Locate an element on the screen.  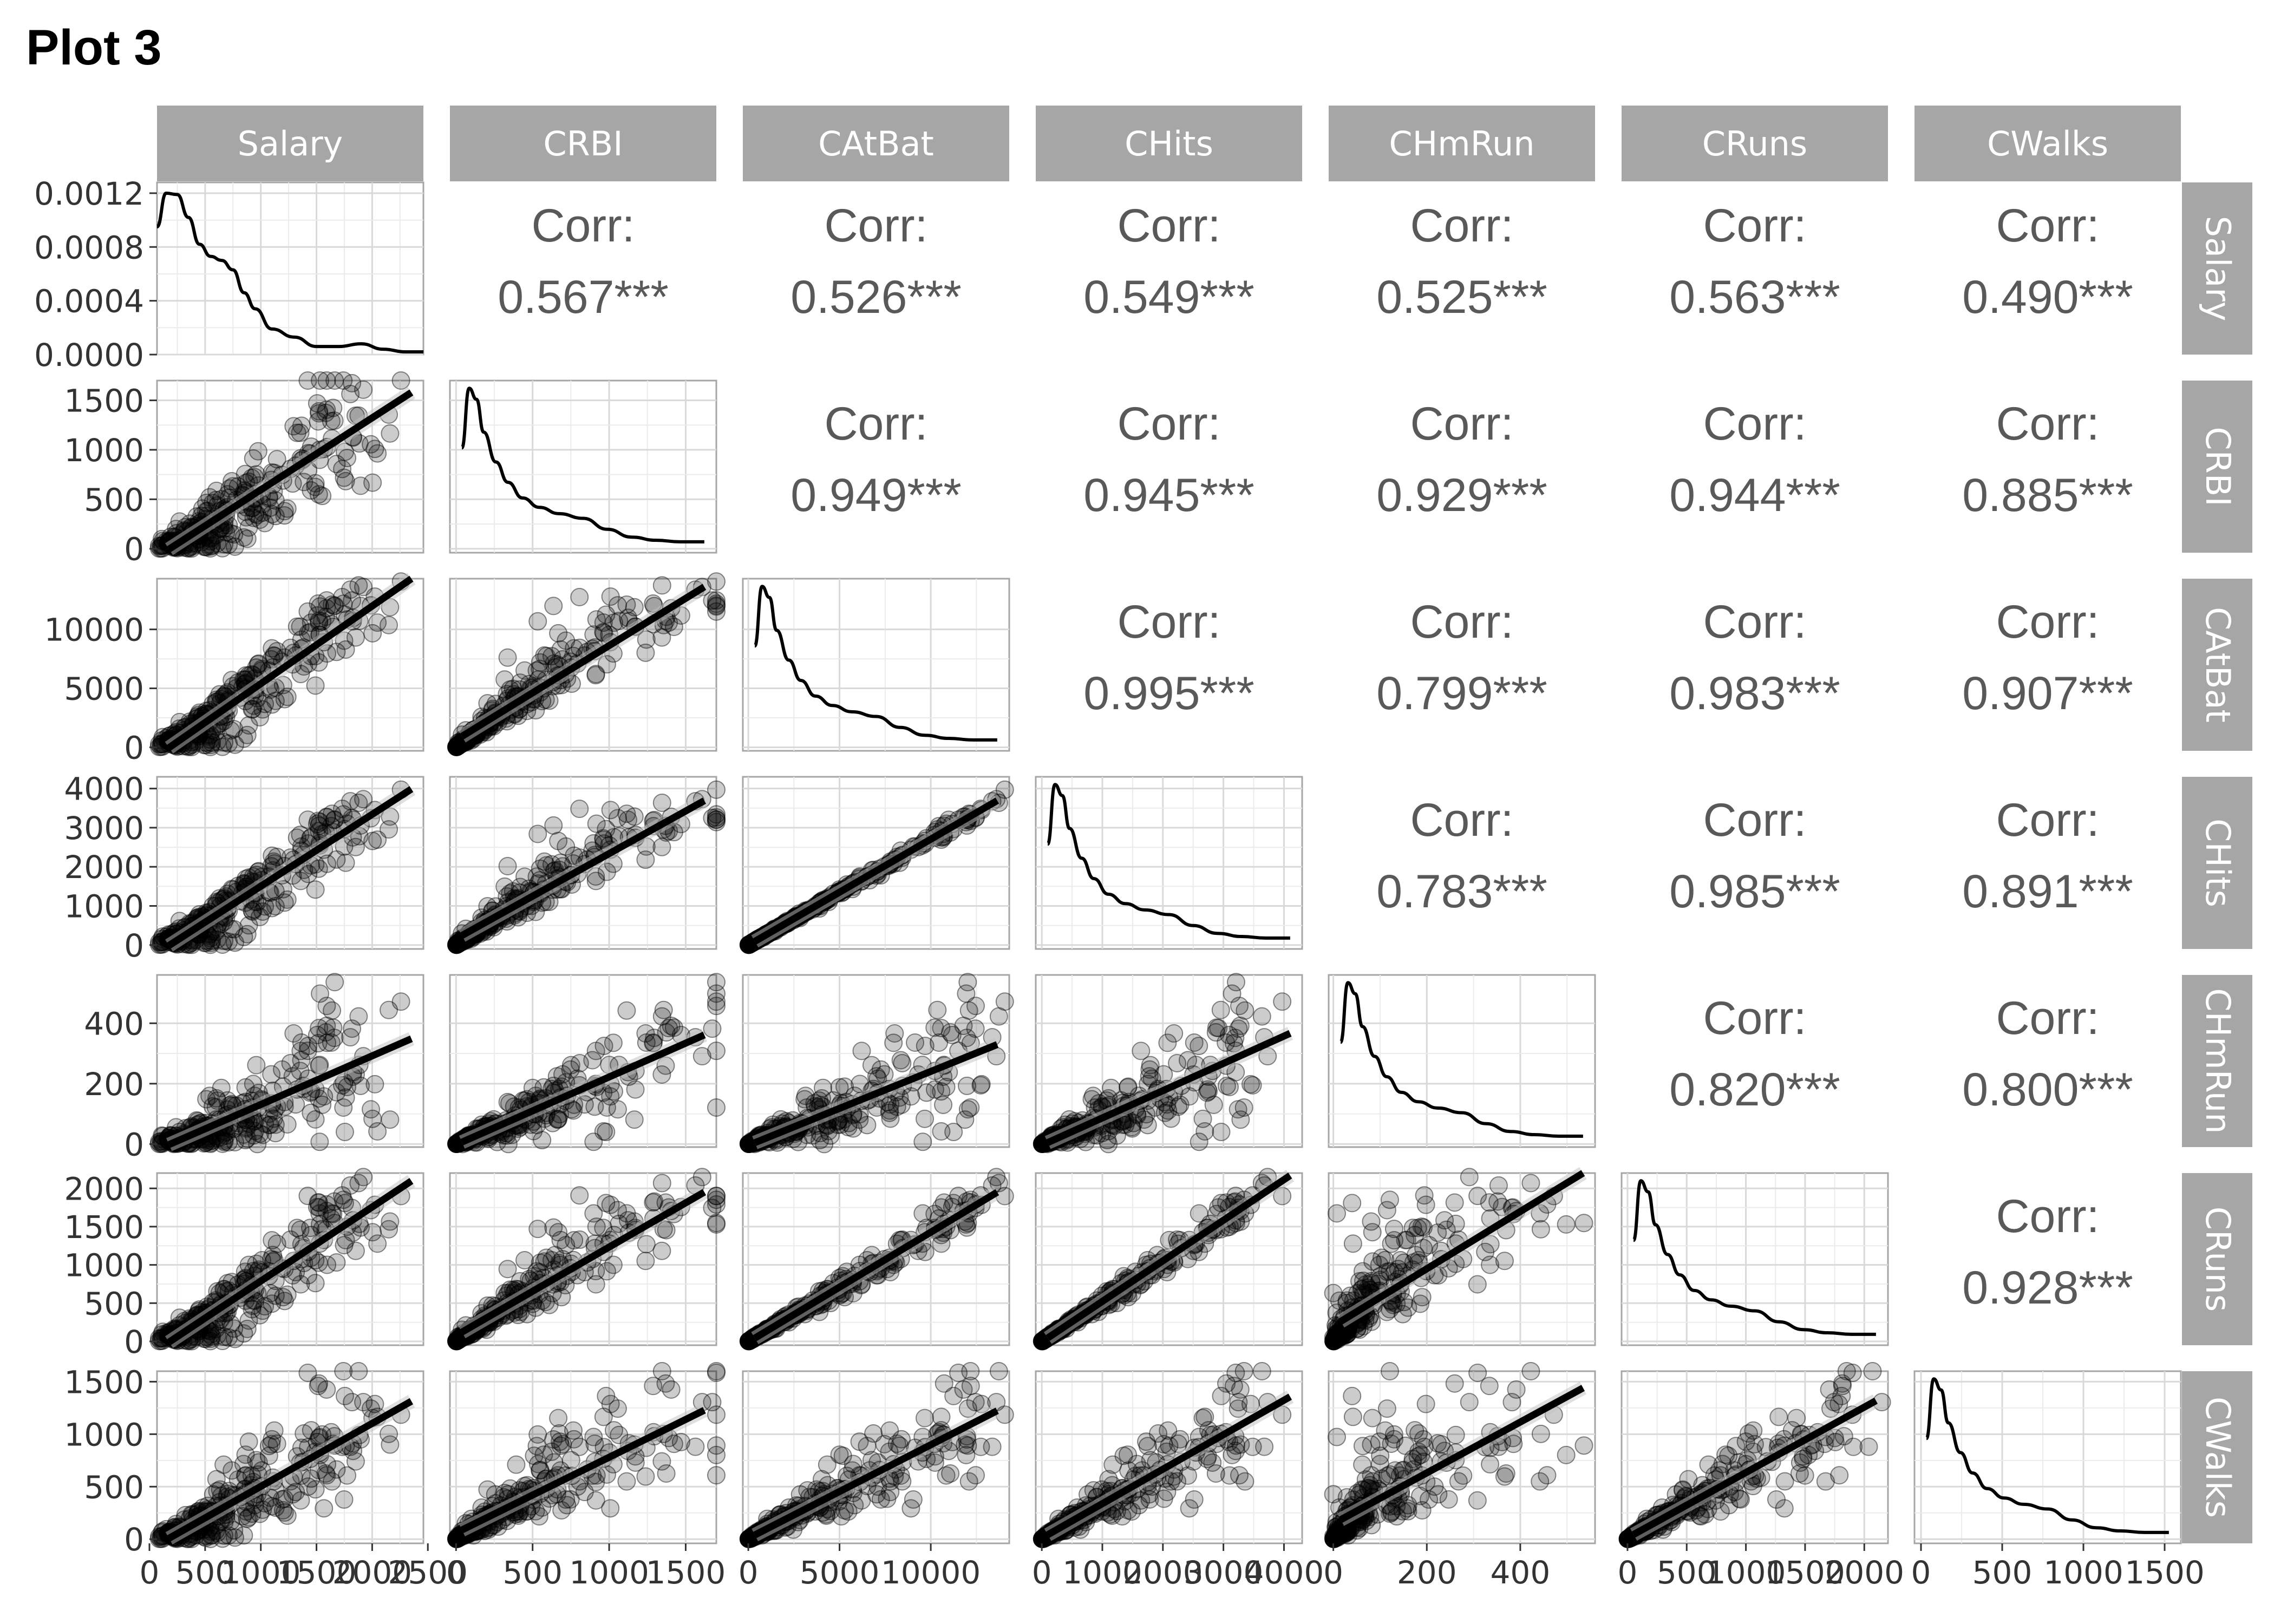
density-panel-crbi is located at coordinates (583, 466).